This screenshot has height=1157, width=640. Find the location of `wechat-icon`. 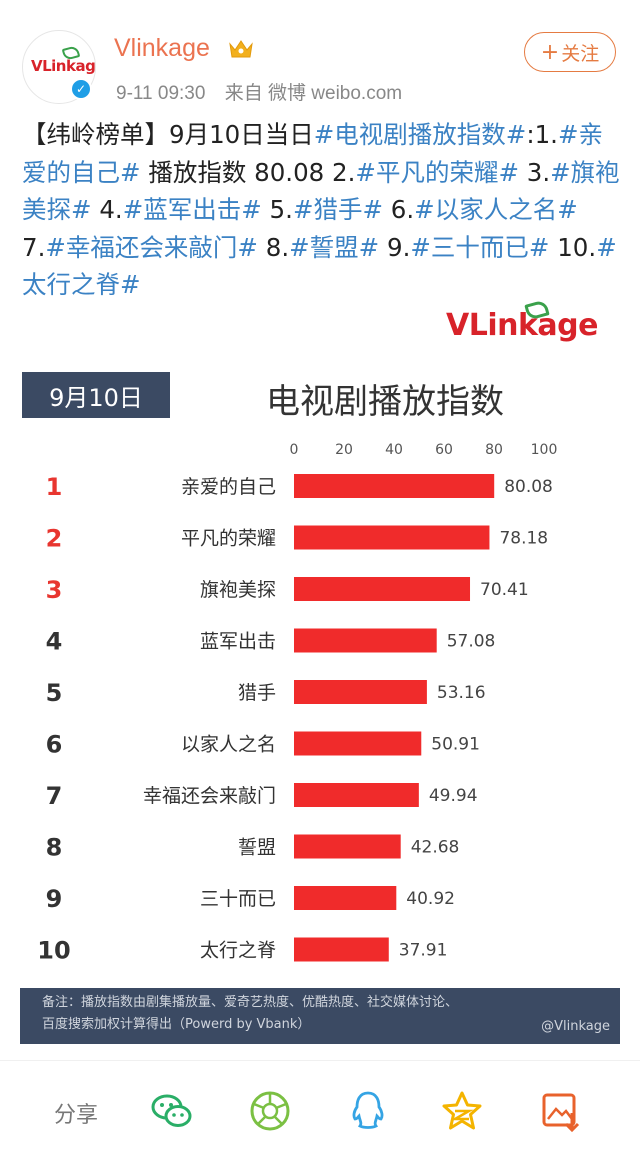

wechat-icon is located at coordinates (172, 1111).